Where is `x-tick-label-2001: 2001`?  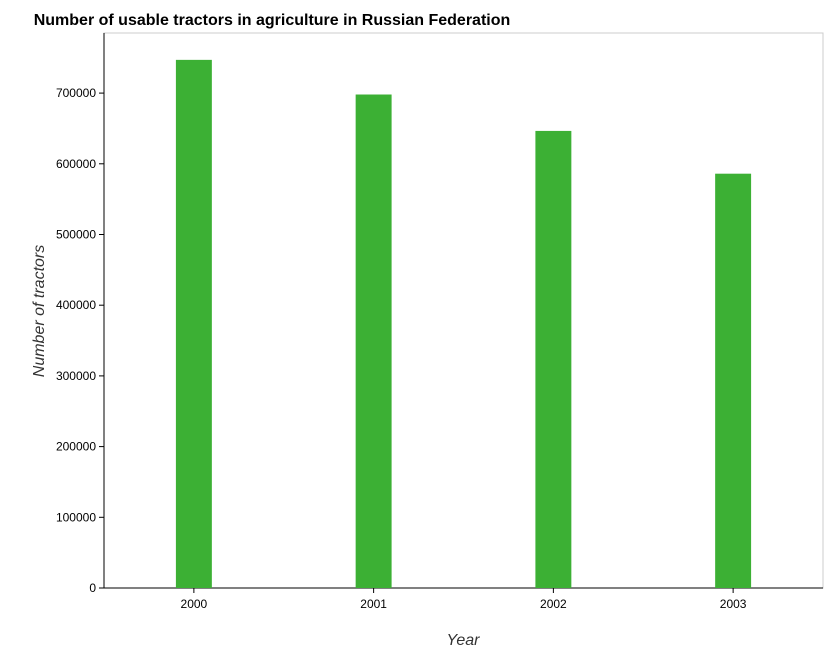 x-tick-label-2001: 2001 is located at coordinates (373, 604).